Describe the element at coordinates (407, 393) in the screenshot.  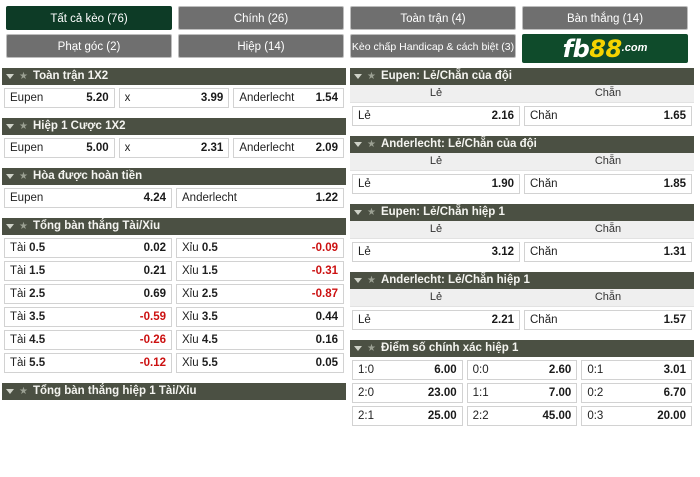
I see `odds-button: 2:0 23.00` at that location.